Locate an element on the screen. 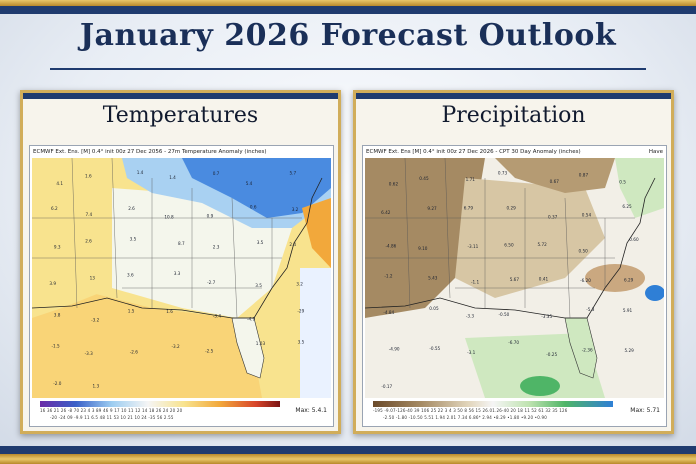 Image resolution: width=696 pixels, height=464 pixels. gridpoint-value: 0.45 is located at coordinates (424, 178).